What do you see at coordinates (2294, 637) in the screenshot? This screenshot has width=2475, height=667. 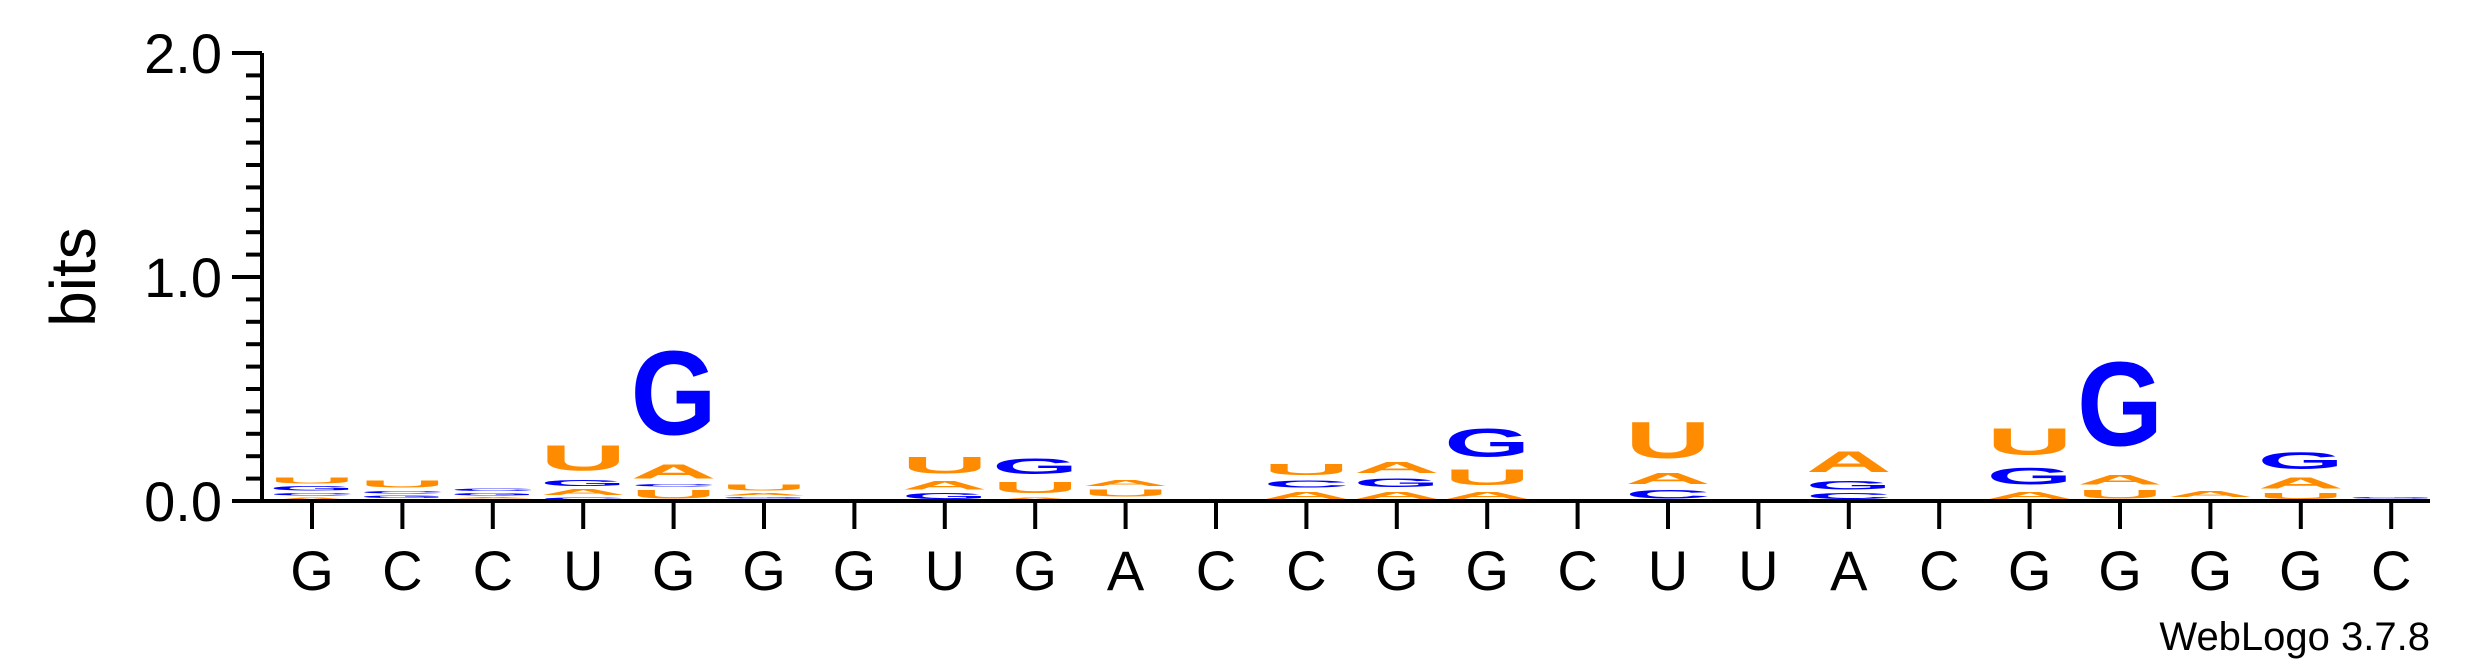 I see `weblogo-credit: WebLogo 3.7.8` at bounding box center [2294, 637].